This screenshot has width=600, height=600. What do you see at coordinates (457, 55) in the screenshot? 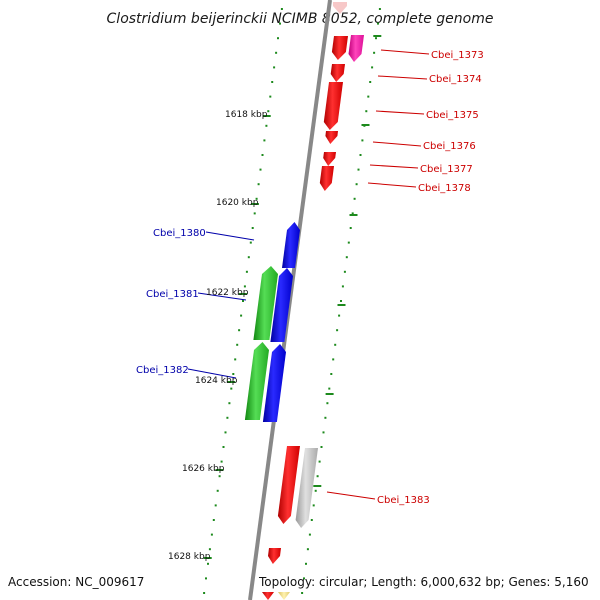
I see `gene-label-cbei-1373: Cbei_1373` at bounding box center [457, 55].